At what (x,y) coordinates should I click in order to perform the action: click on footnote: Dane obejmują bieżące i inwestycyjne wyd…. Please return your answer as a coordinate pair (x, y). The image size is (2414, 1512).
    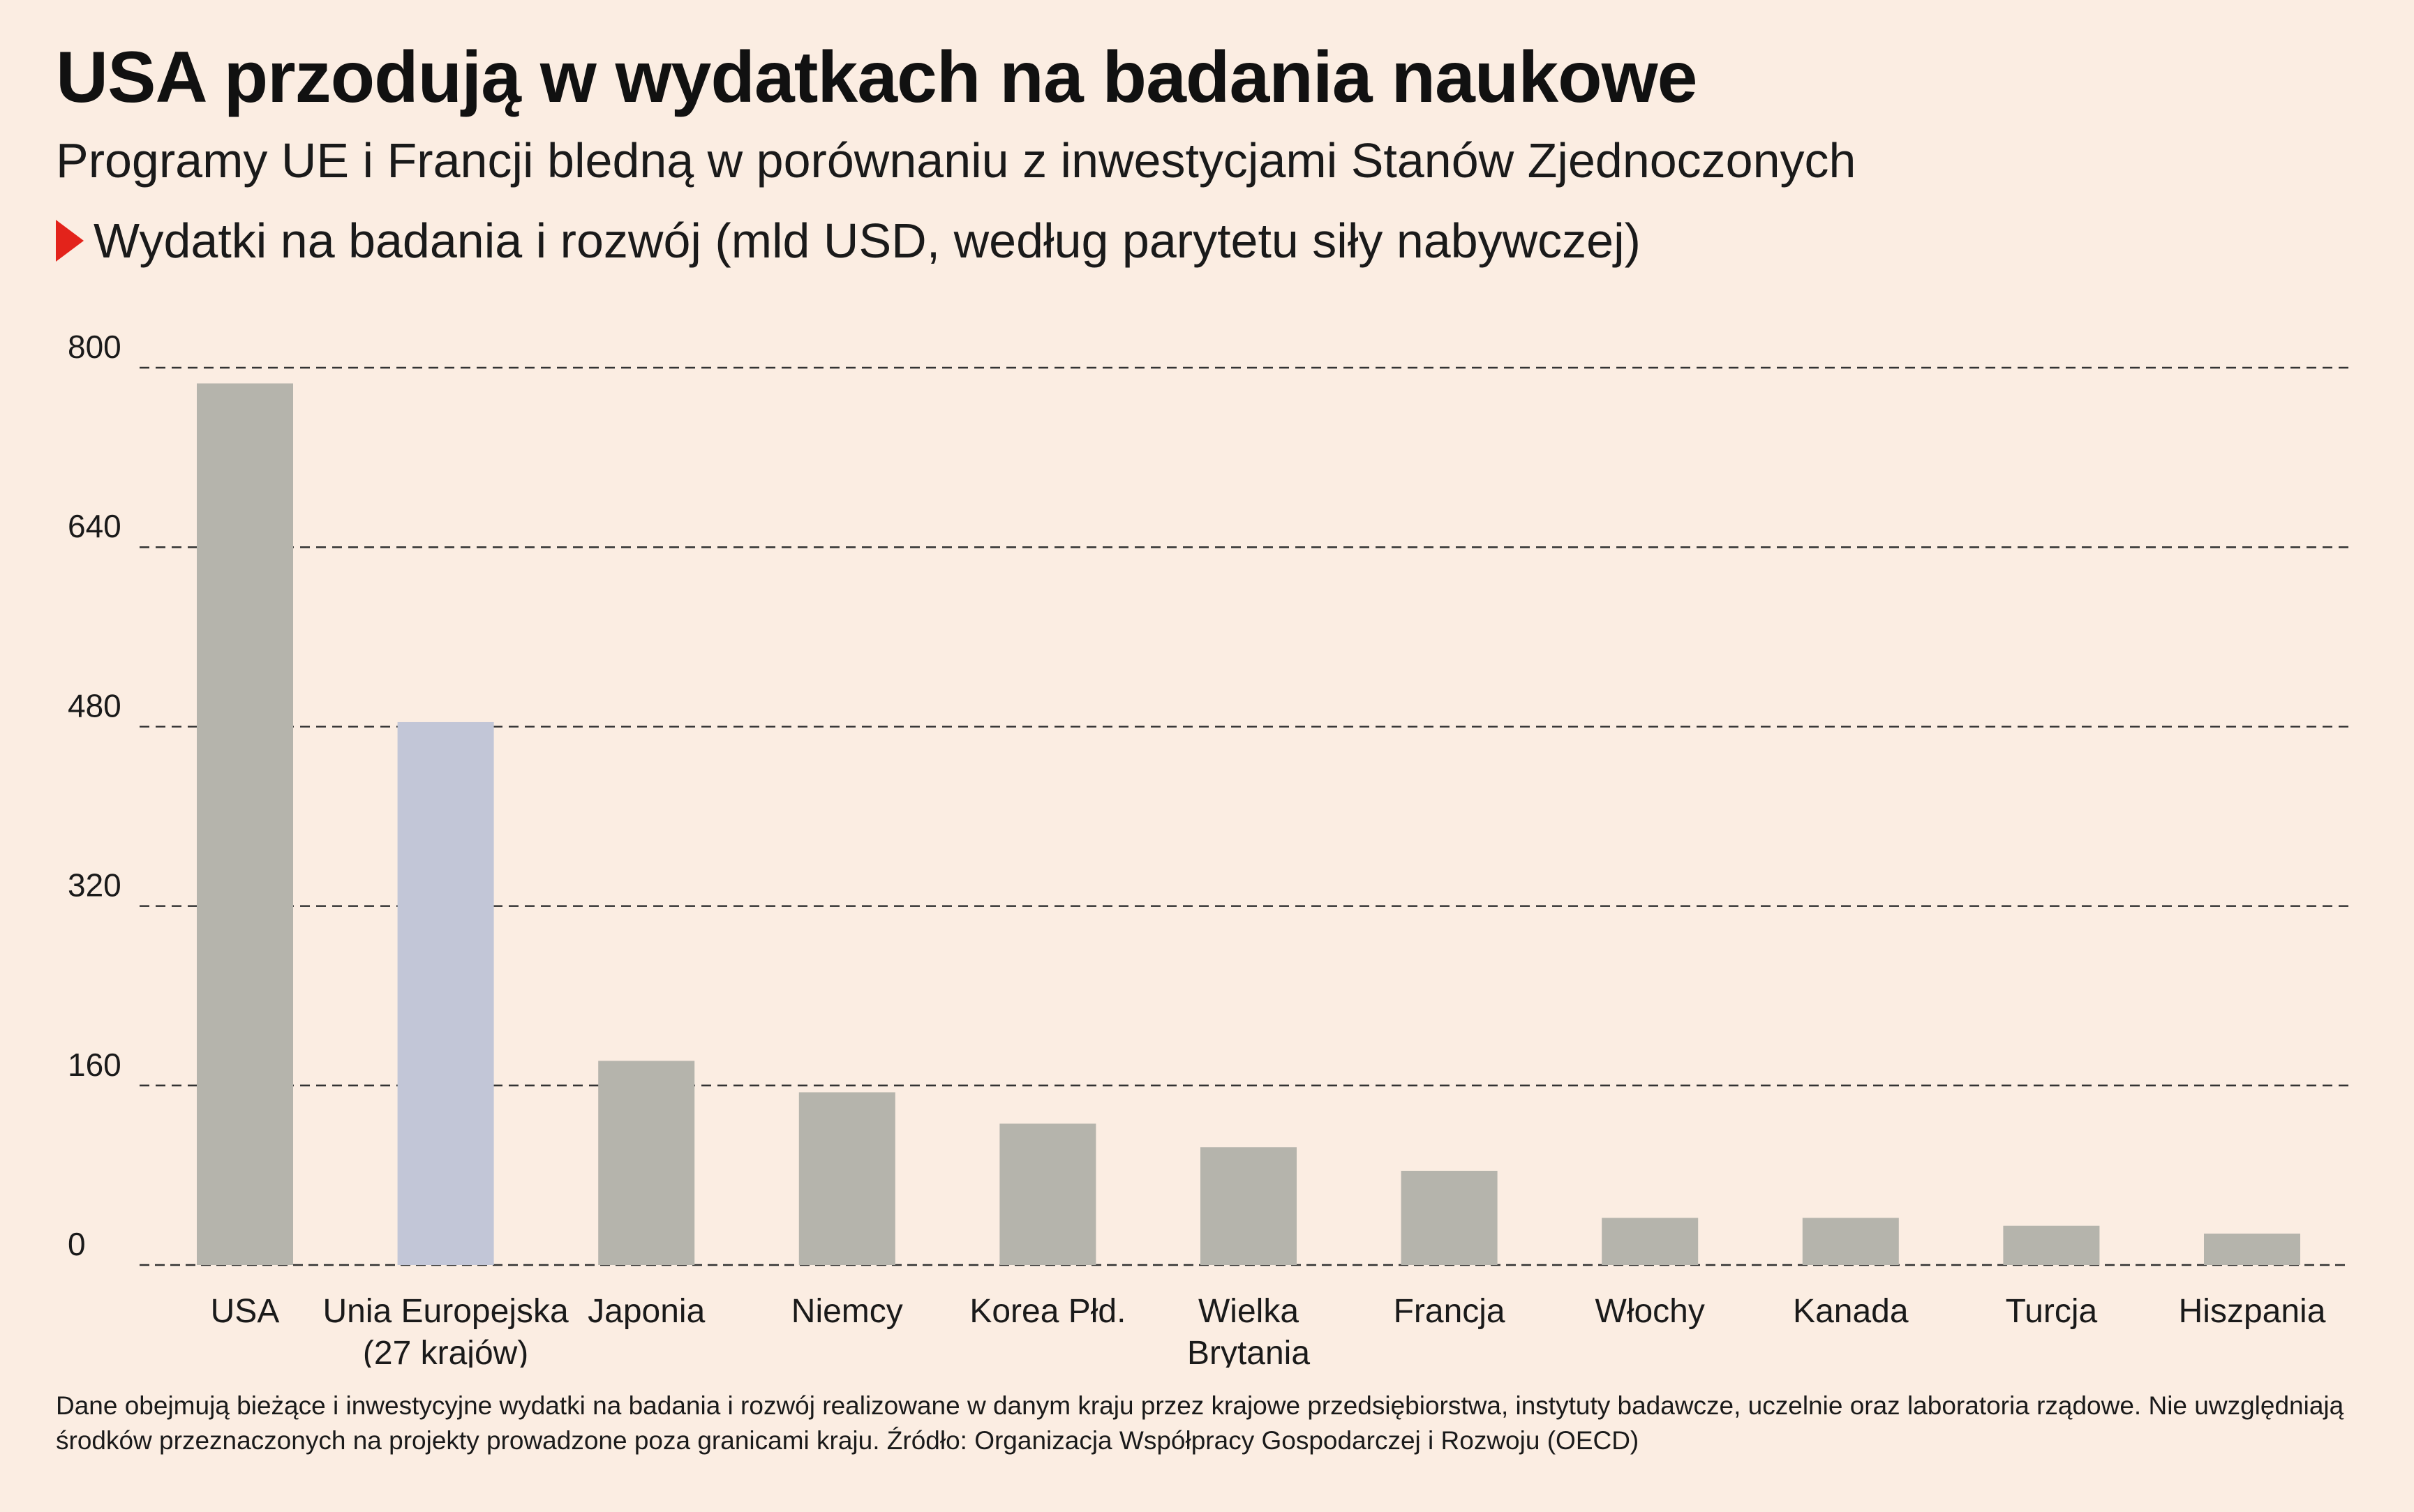
    Looking at the image, I should click on (1200, 1423).